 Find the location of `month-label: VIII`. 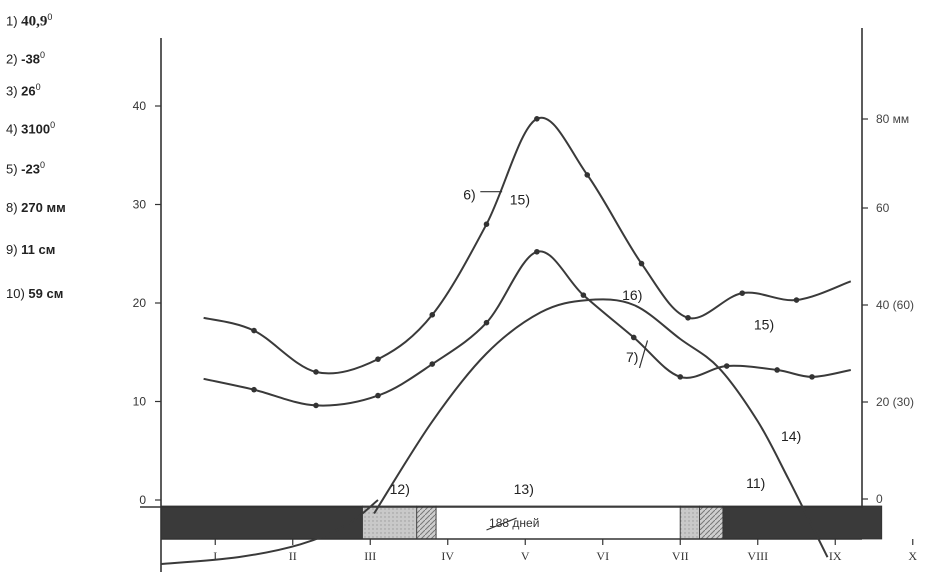

month-label: VIII is located at coordinates (757, 556).